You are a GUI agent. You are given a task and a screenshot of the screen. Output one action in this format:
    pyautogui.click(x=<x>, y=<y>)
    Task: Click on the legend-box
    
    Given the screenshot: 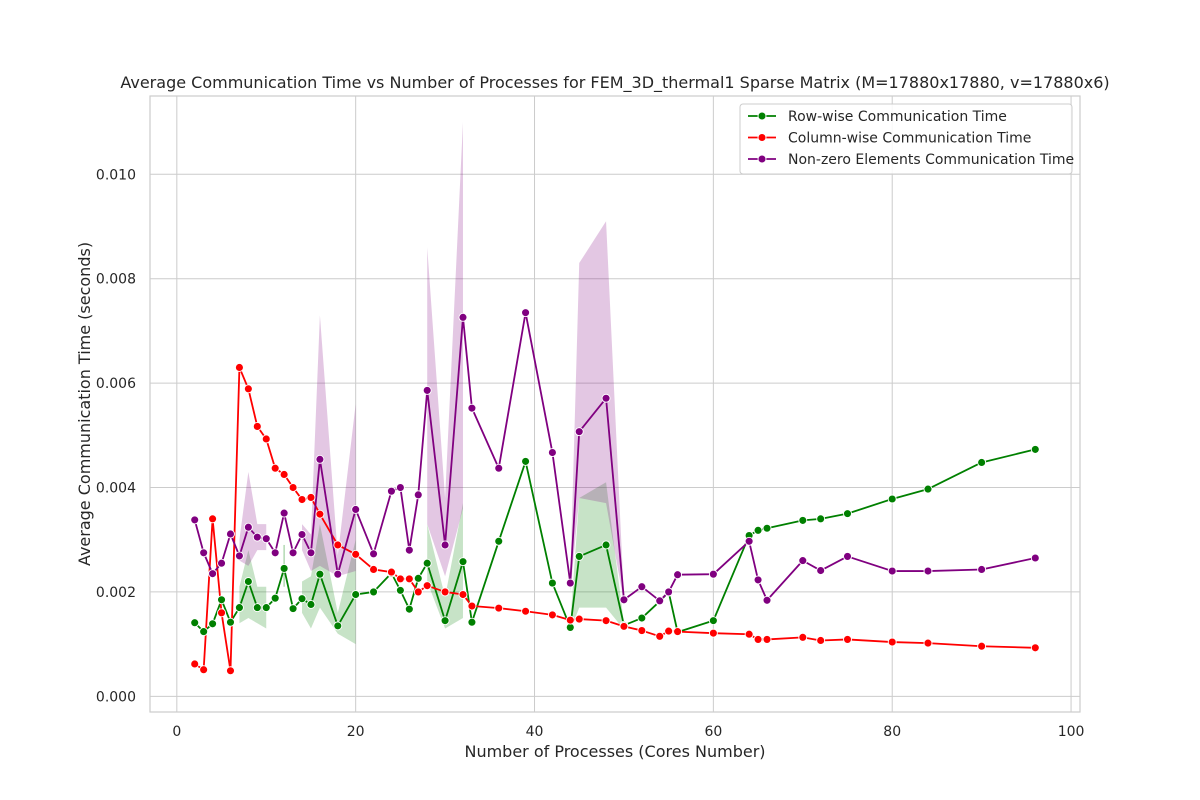 What is the action you would take?
    pyautogui.click(x=906, y=139)
    